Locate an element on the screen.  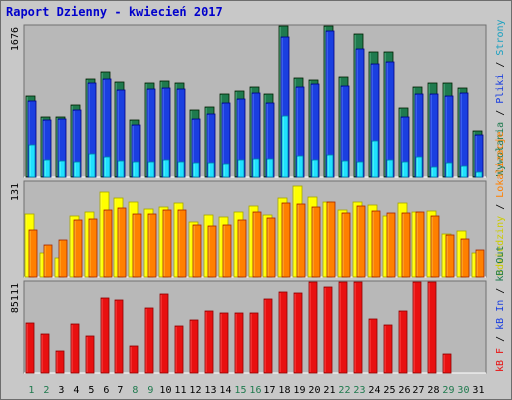
x-tick-label: 30 is located at coordinates (463, 390).